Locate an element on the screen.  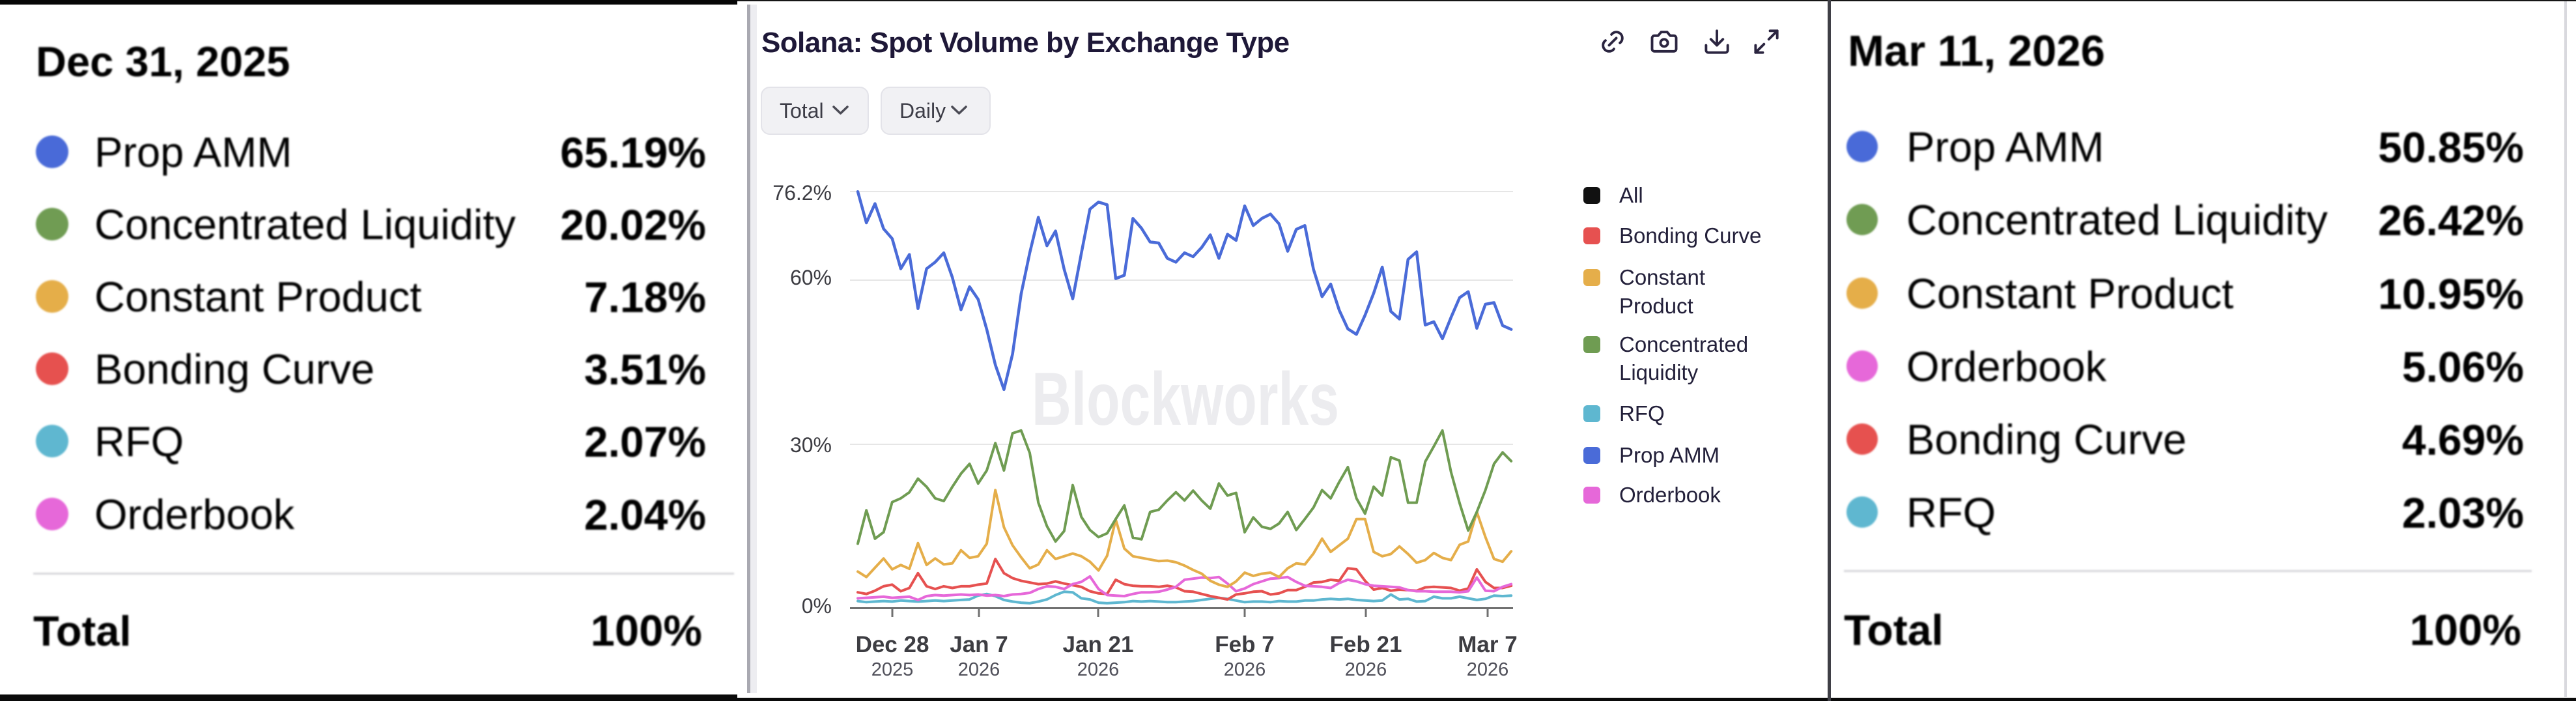
svg-text: Liquidity is located at coordinates (1659, 372).